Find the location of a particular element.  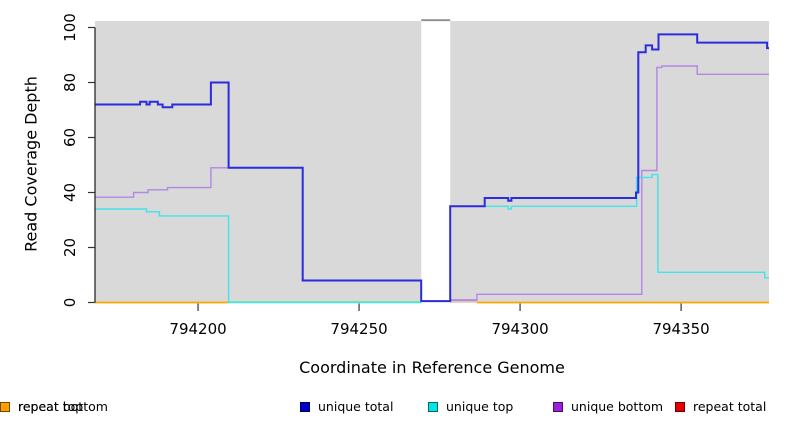

y-tick-label: 0 is located at coordinates (70, 303).